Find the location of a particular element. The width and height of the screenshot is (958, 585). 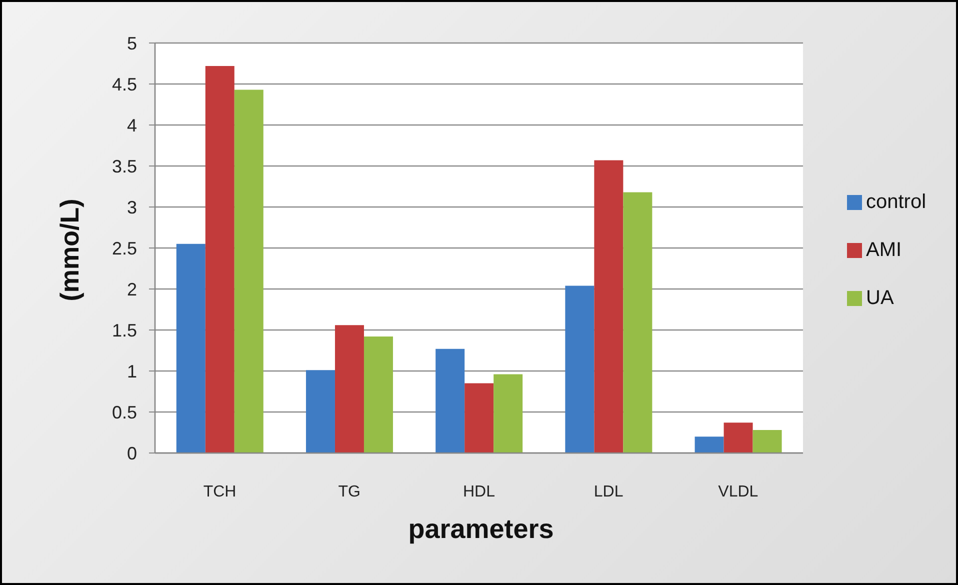

legend-label: control is located at coordinates (896, 202).